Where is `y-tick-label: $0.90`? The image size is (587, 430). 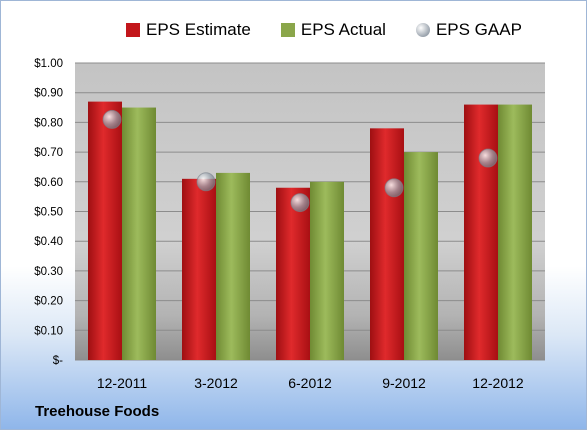 y-tick-label: $0.90 is located at coordinates (48, 94).